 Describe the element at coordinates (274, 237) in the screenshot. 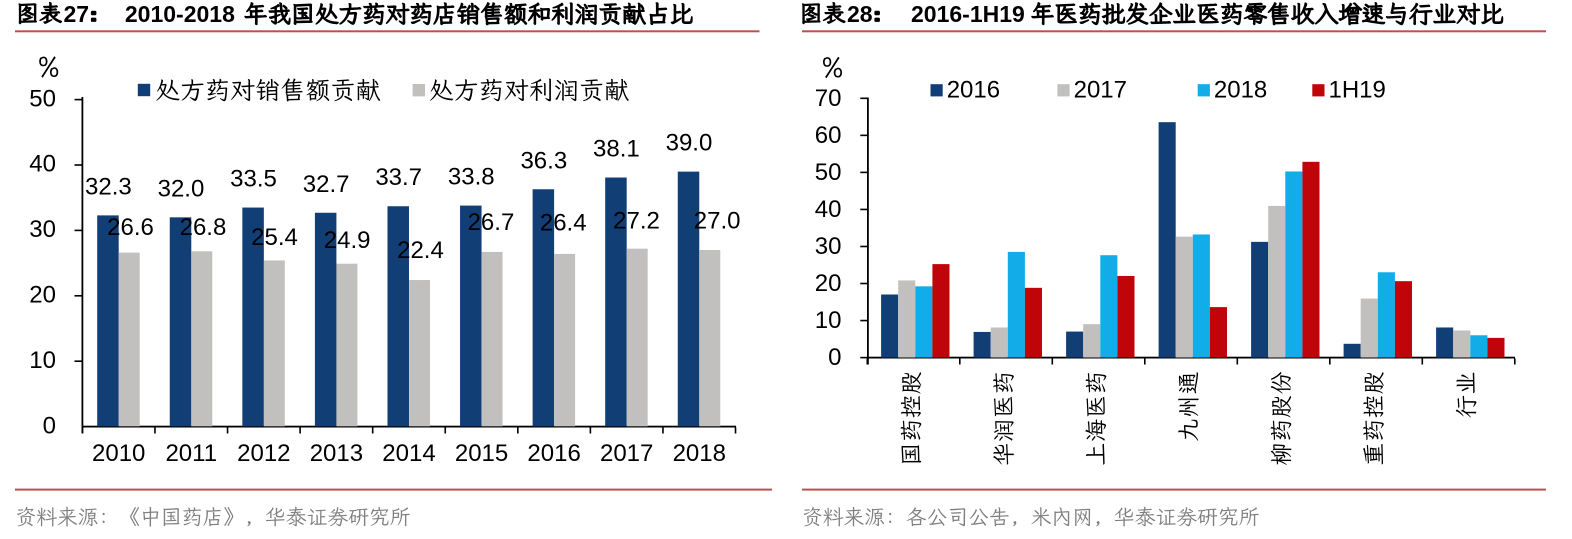

I see `svg-text: 25.4` at that location.